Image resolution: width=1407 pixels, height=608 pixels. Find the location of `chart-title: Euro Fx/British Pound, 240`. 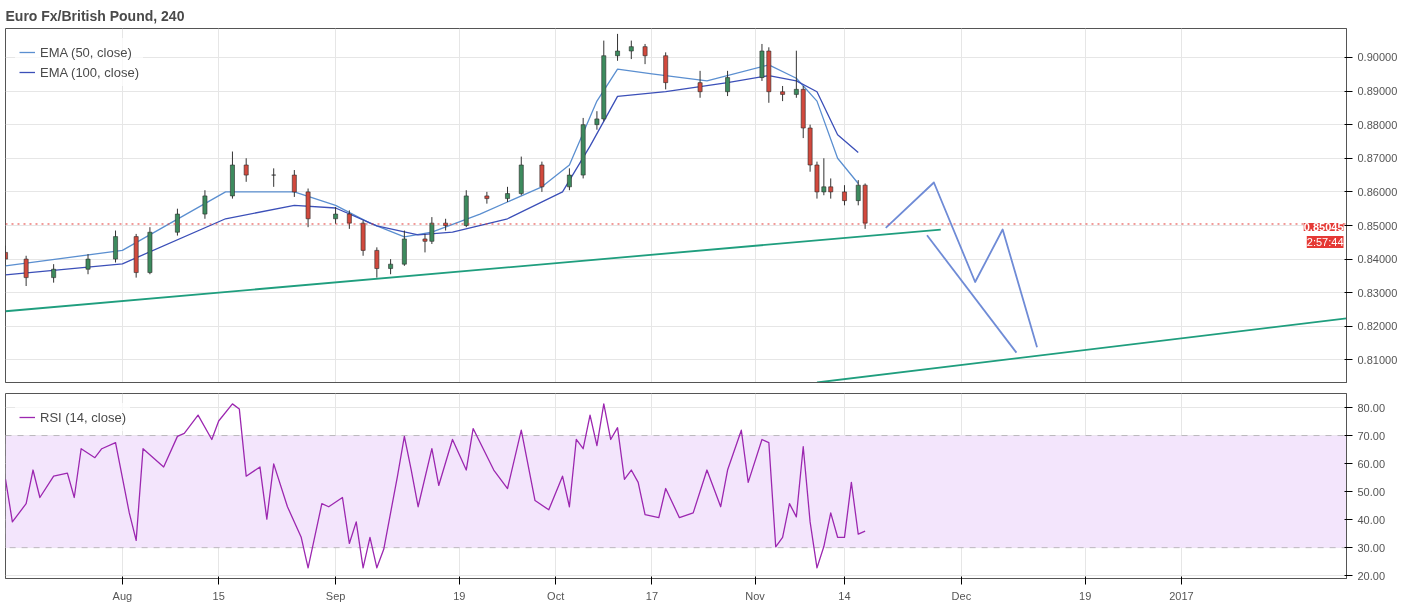

chart-title: Euro Fx/British Pound, 240 is located at coordinates (95, 15).